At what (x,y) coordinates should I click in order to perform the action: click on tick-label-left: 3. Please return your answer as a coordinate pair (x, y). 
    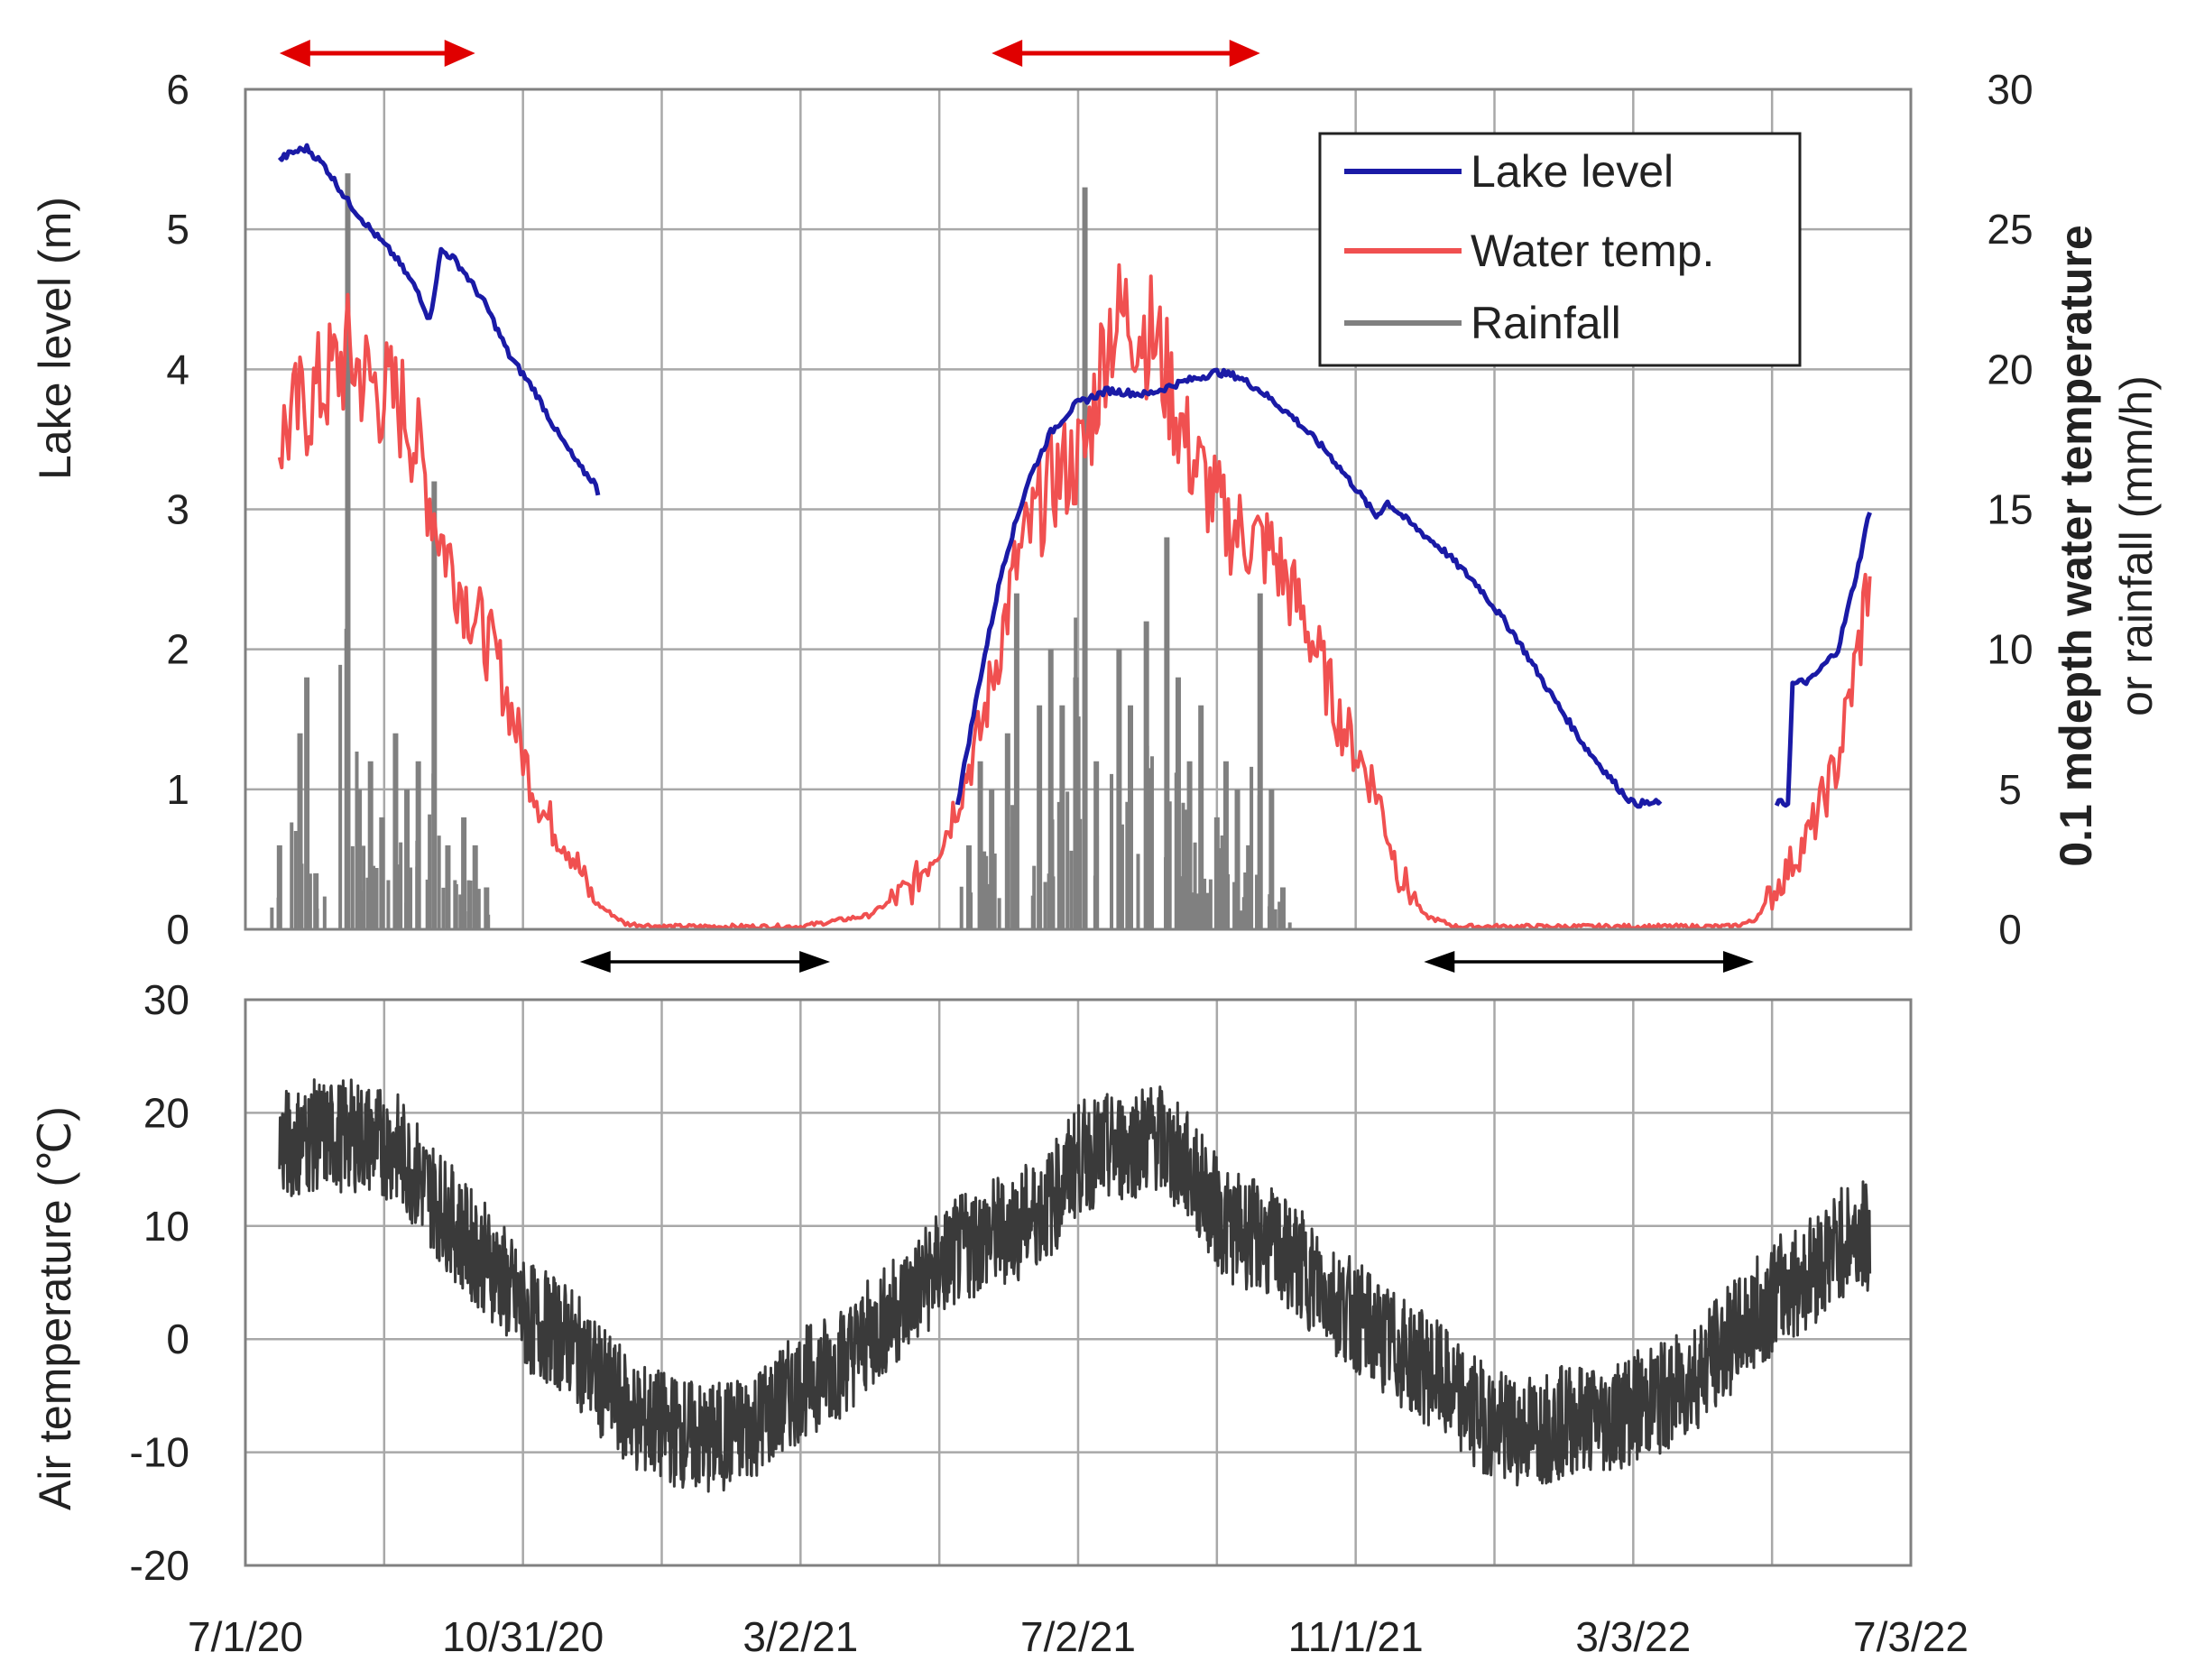
    Looking at the image, I should click on (177, 509).